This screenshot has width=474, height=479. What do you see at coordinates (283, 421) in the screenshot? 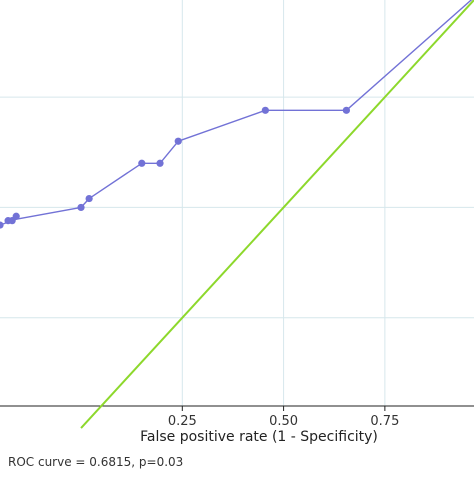
I see `x-tick-label-1: 0.50` at bounding box center [283, 421].